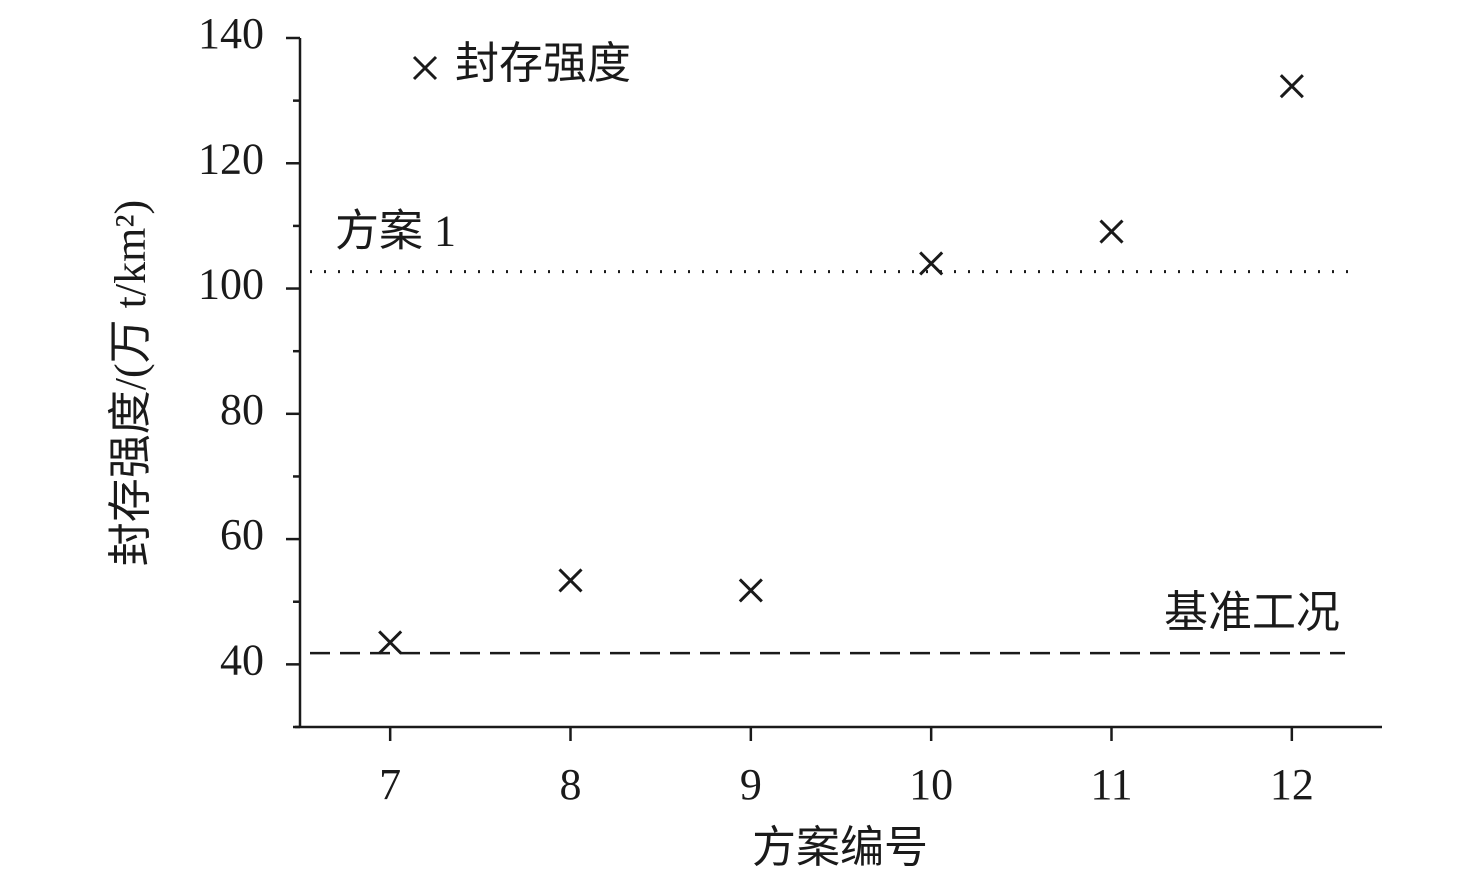 The image size is (1476, 896). I want to click on y-tick-label: 40, so click(242, 659).